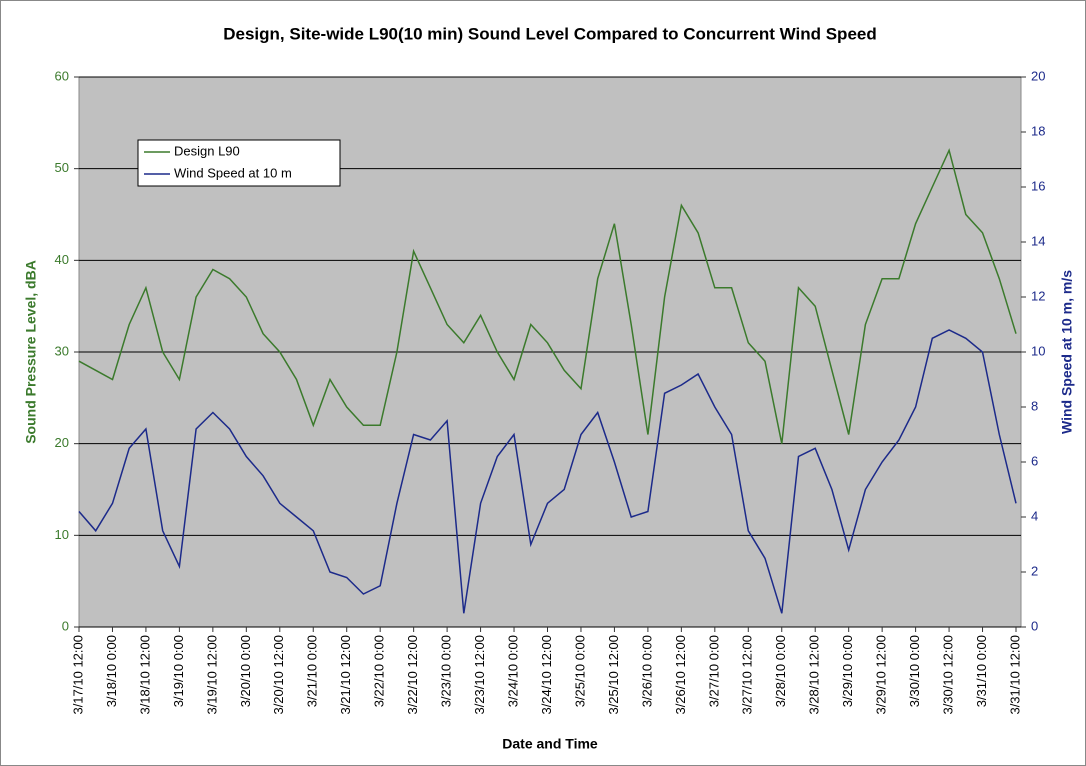 Image resolution: width=1086 pixels, height=766 pixels. What do you see at coordinates (1034, 625) in the screenshot?
I see `y2-tick-label: 0` at bounding box center [1034, 625].